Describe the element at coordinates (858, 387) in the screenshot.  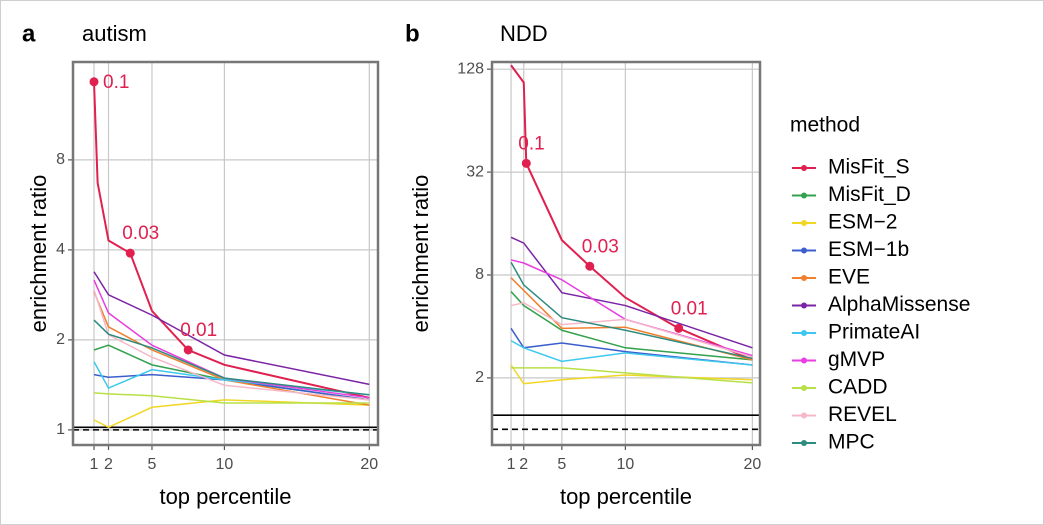
I see `legend-label: CADD` at that location.